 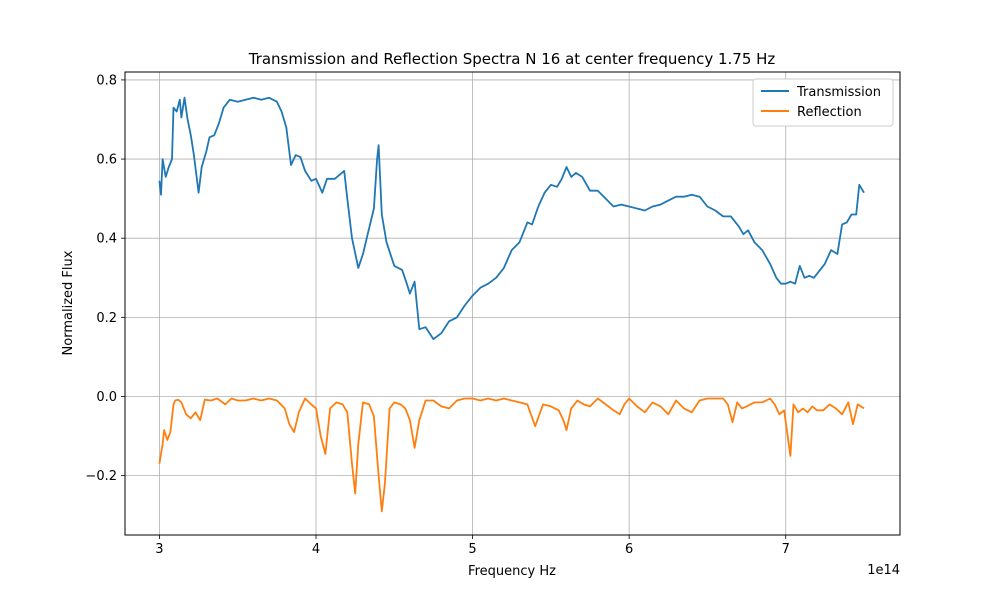 What do you see at coordinates (106, 318) in the screenshot?
I see `y-tick-label: 0.2` at bounding box center [106, 318].